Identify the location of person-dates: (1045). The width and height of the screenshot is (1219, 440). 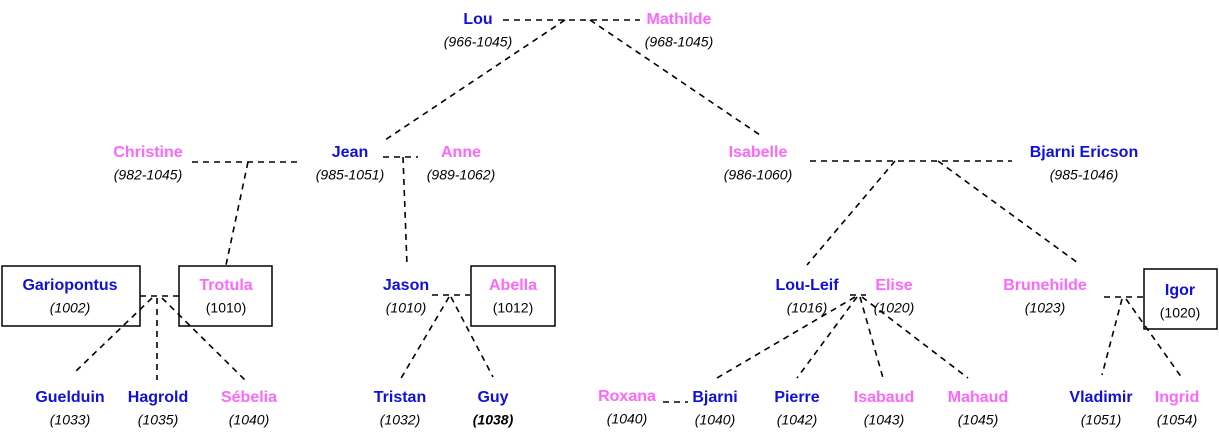
(978, 420).